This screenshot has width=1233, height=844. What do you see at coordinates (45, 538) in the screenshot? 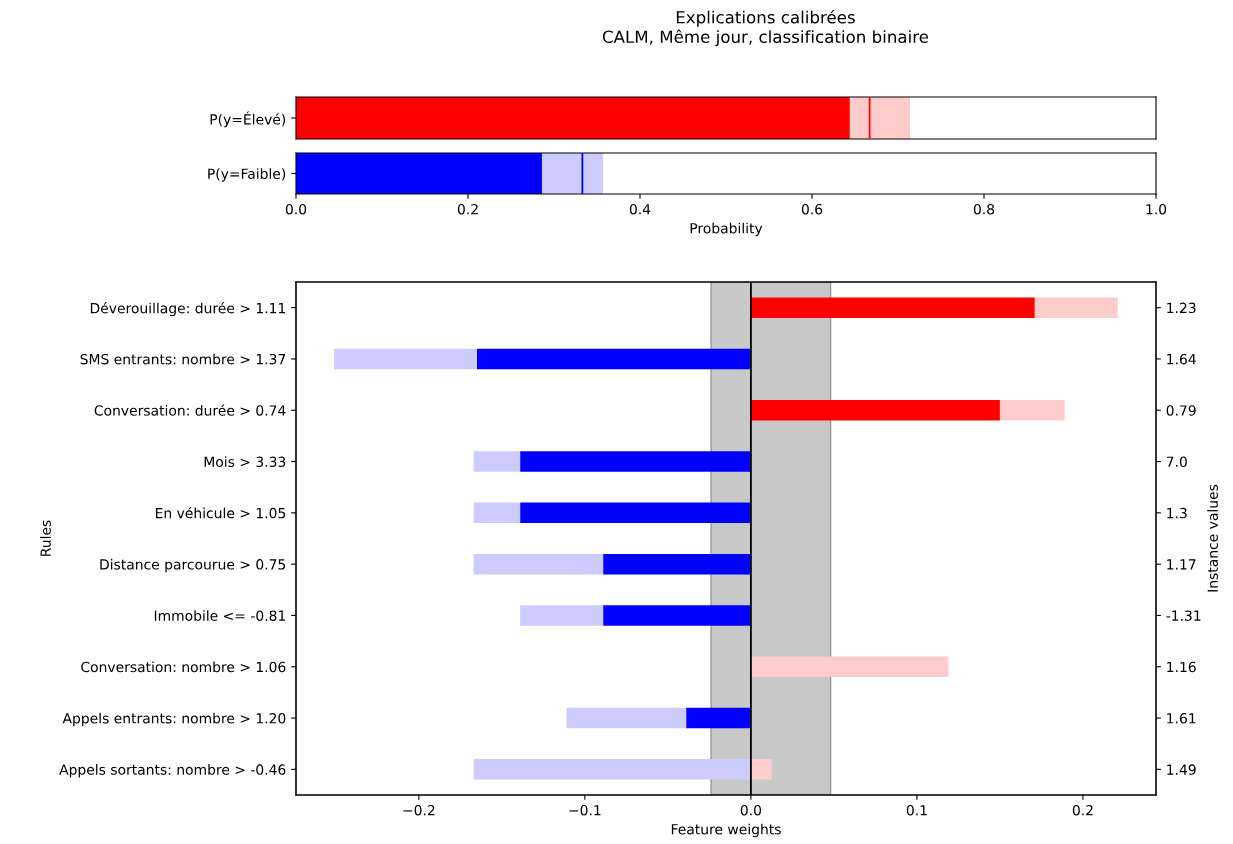
I see `y-axis-title: Rules` at bounding box center [45, 538].